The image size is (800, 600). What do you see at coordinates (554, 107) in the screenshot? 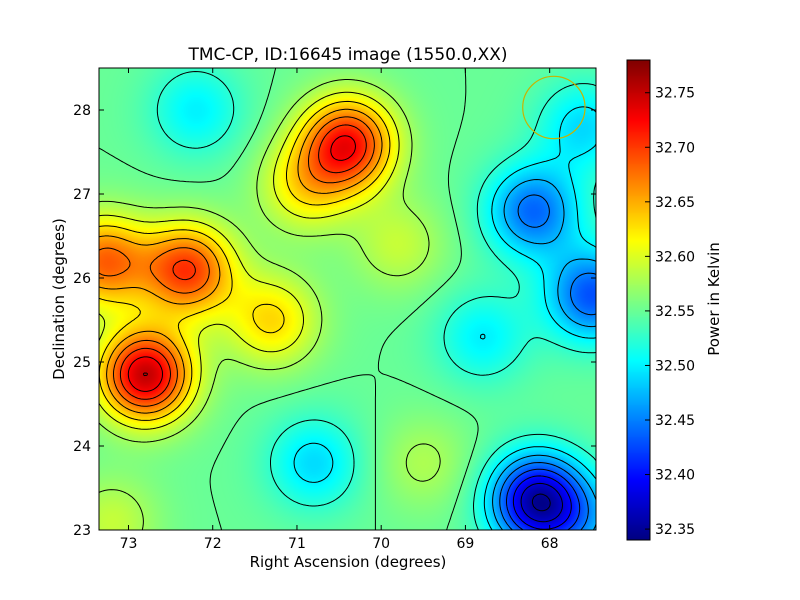
I see `beam-circle` at bounding box center [554, 107].